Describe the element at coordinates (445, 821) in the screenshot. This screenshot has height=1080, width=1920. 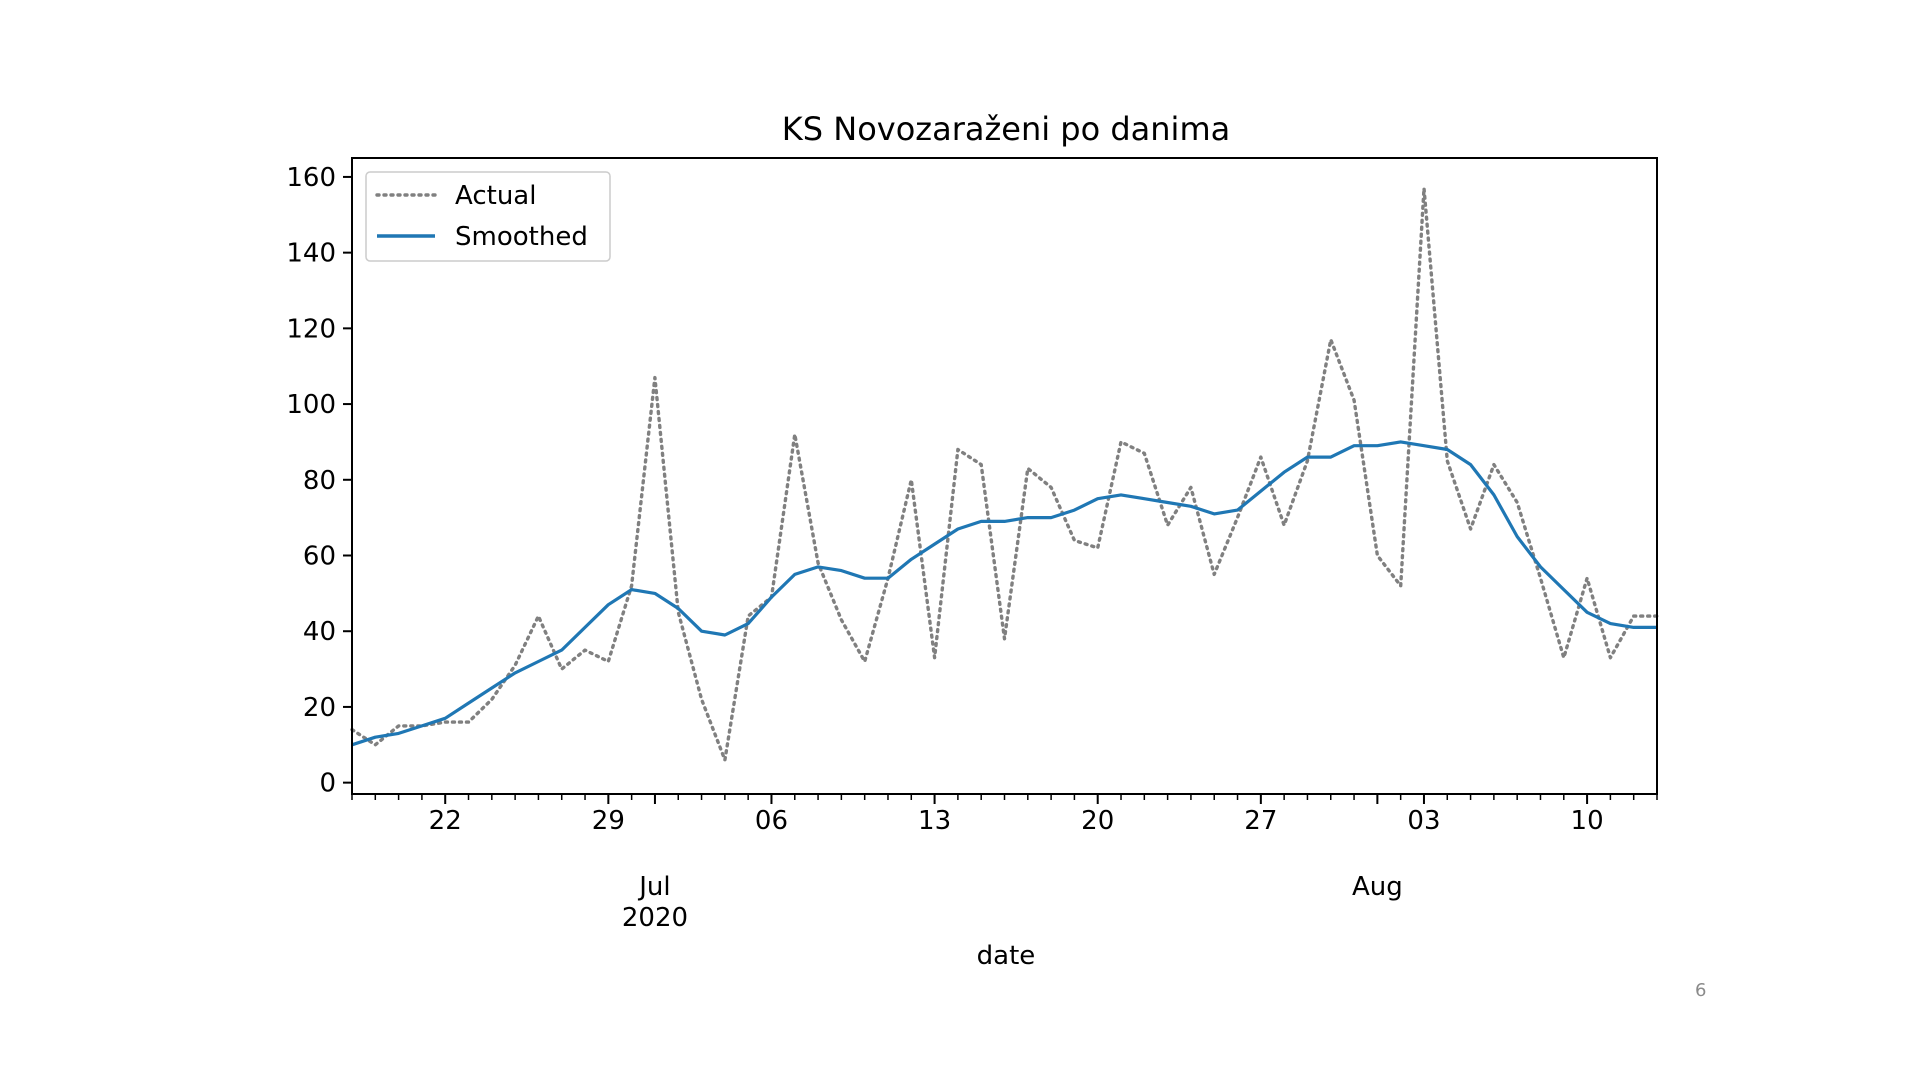
I see `x-tick-label: 22` at that location.